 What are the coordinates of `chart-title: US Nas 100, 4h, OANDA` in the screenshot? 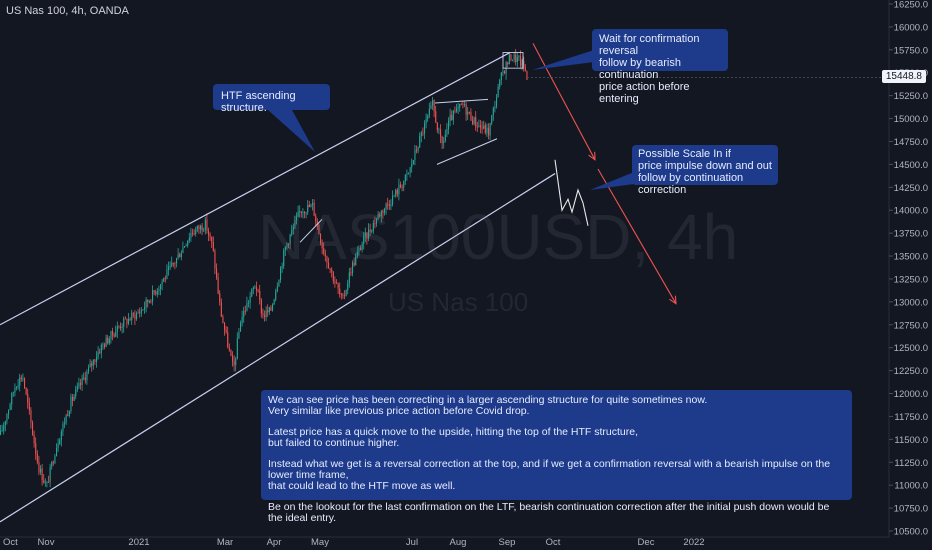 It's located at (67, 11).